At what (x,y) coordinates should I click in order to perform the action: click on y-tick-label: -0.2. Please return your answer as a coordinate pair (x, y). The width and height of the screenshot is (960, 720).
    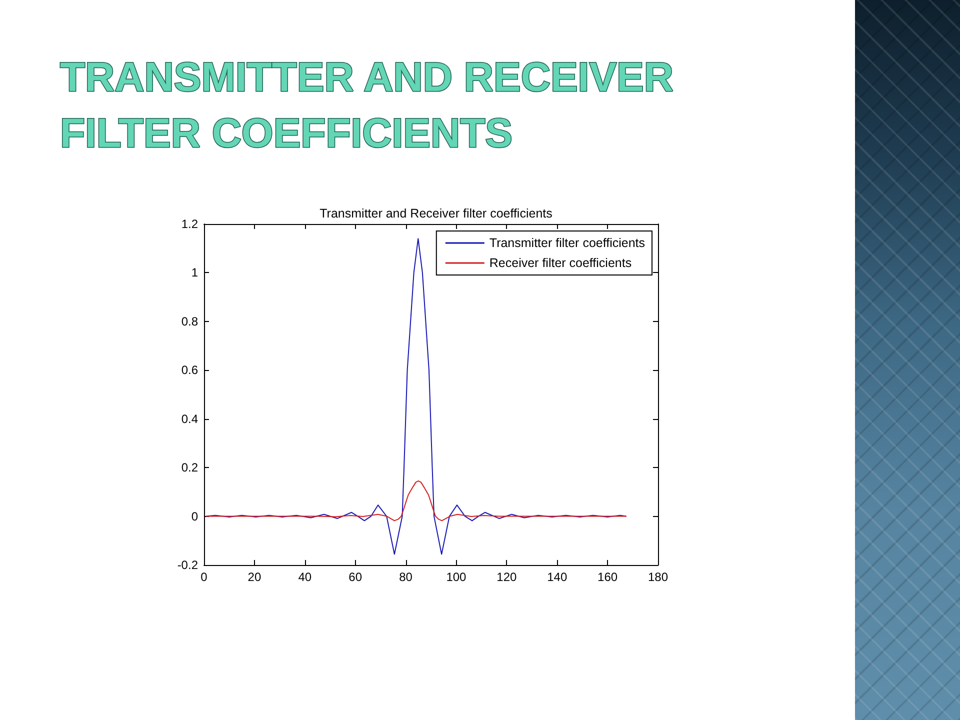
    Looking at the image, I should click on (187, 565).